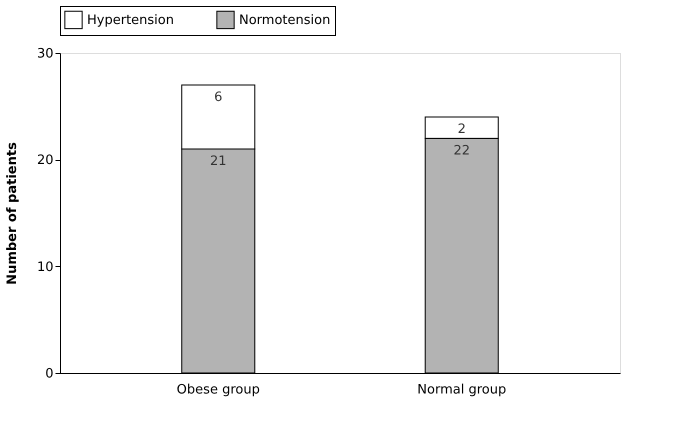 Image resolution: width=692 pixels, height=429 pixels. Describe the element at coordinates (218, 161) in the screenshot. I see `data-label: 21` at that location.